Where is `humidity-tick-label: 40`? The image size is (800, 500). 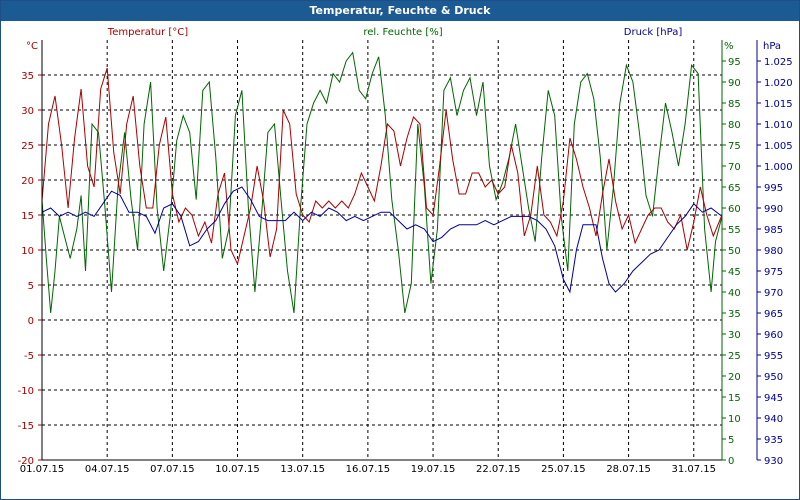 humidity-tick-label: 40 is located at coordinates (734, 293).